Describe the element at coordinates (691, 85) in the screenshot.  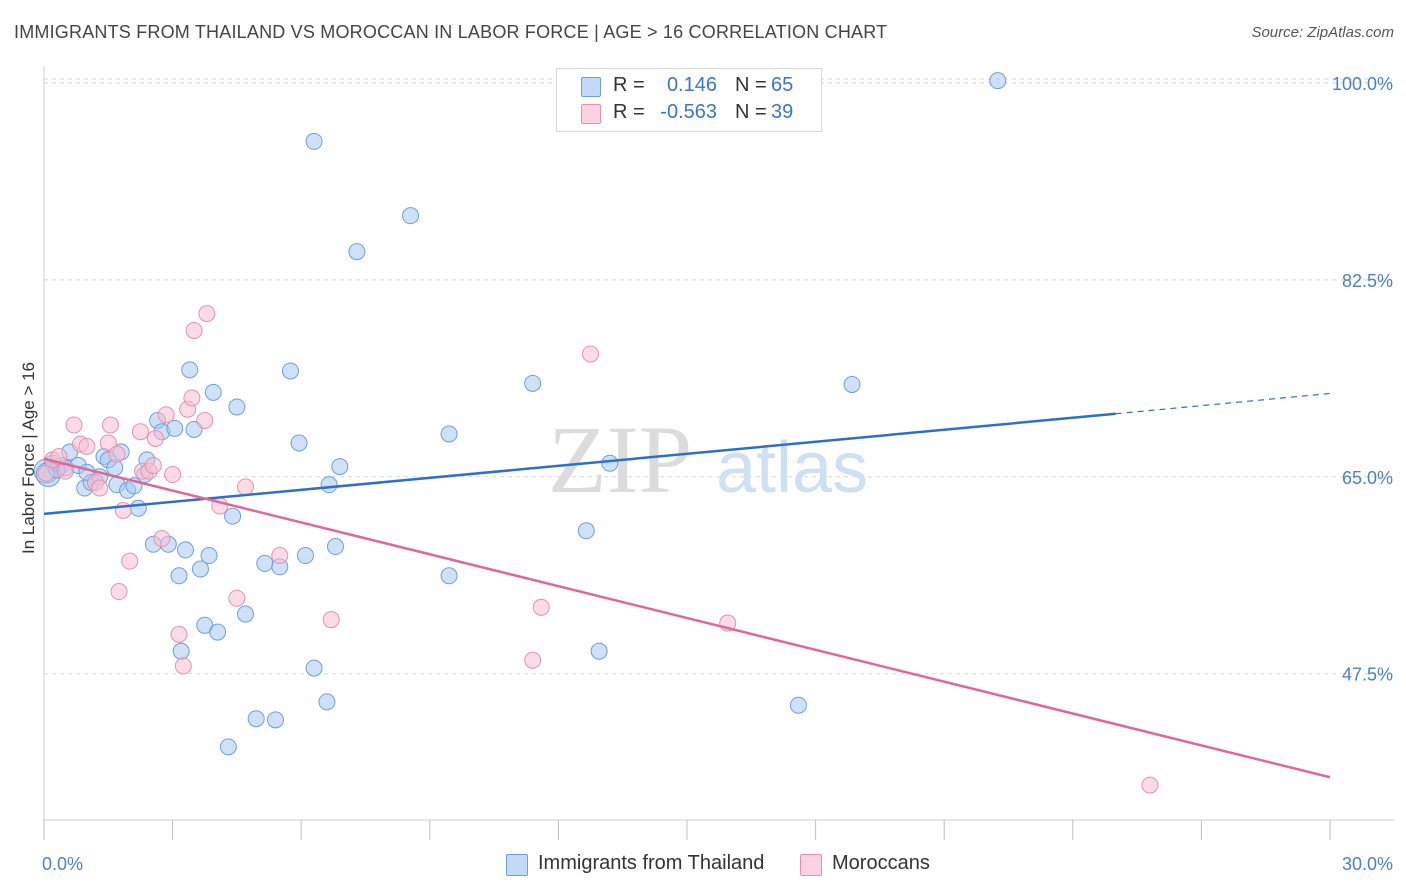
I see `legend-r-value-thailand: 0.146` at that location.